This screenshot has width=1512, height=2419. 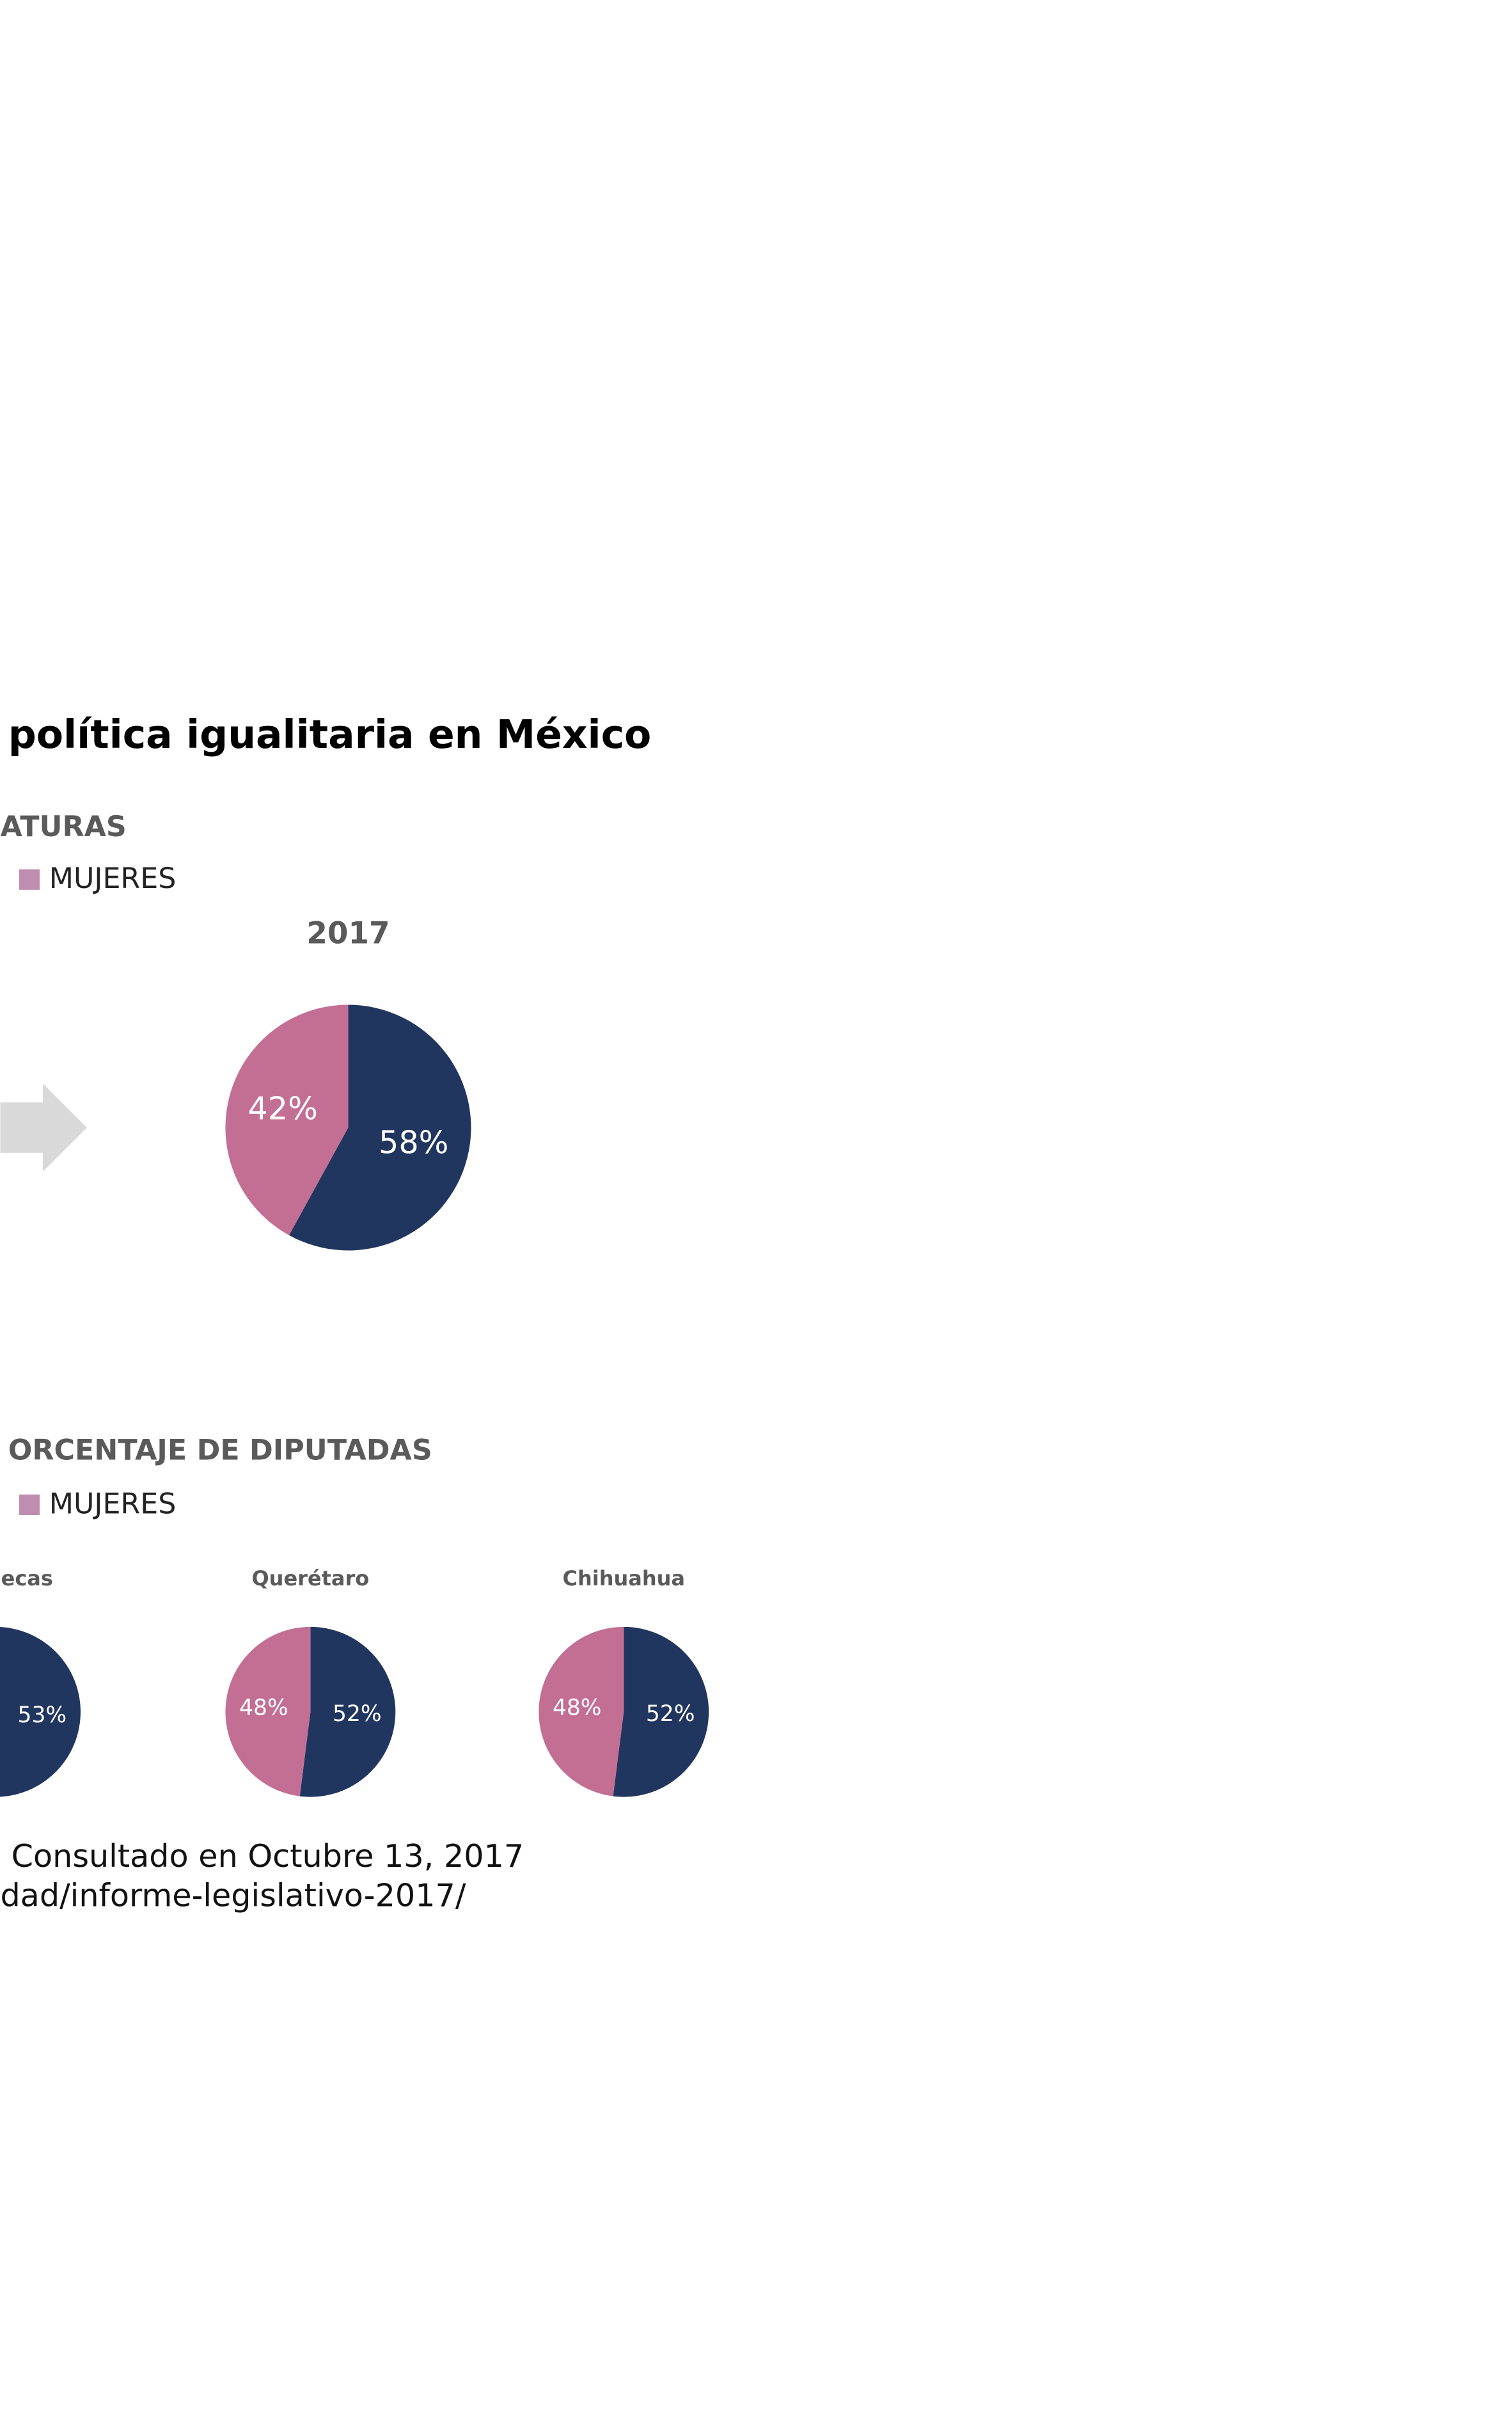 What do you see at coordinates (348, 934) in the screenshot?
I see `pie-title: 2017` at bounding box center [348, 934].